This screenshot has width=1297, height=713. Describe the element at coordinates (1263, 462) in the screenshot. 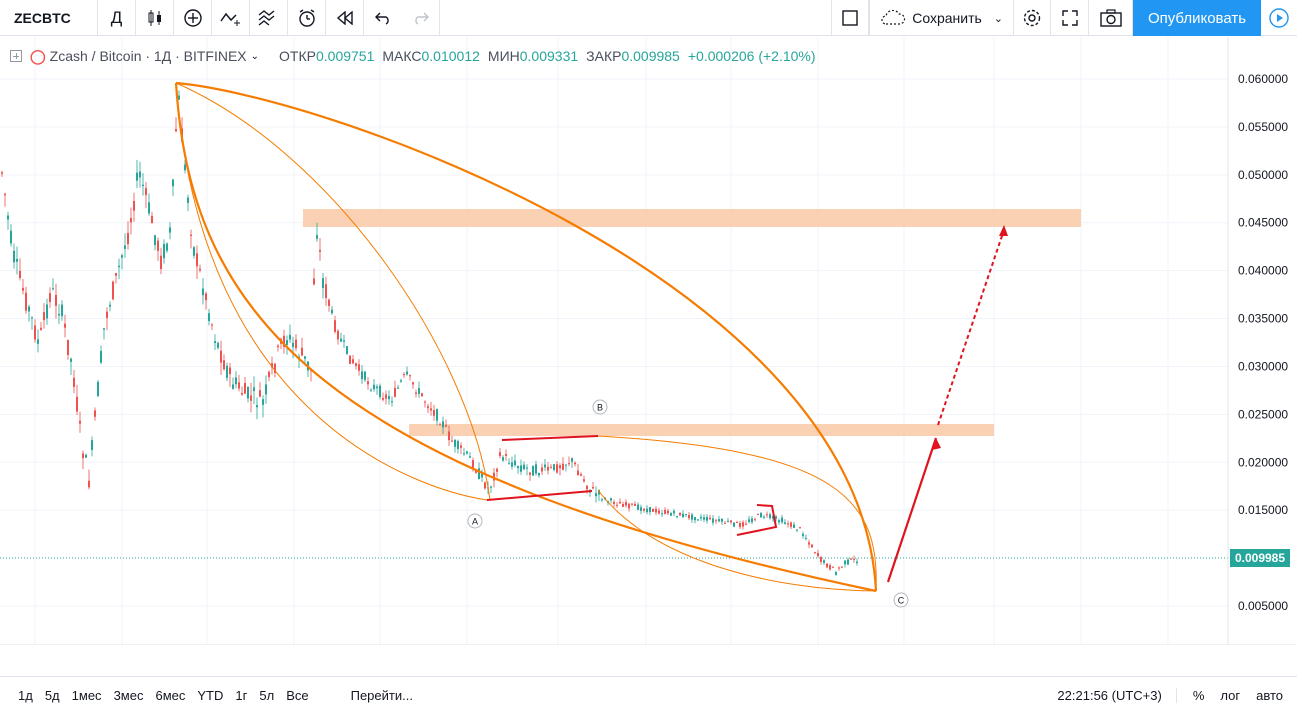

I see `price-tick-label: 0.020000` at that location.